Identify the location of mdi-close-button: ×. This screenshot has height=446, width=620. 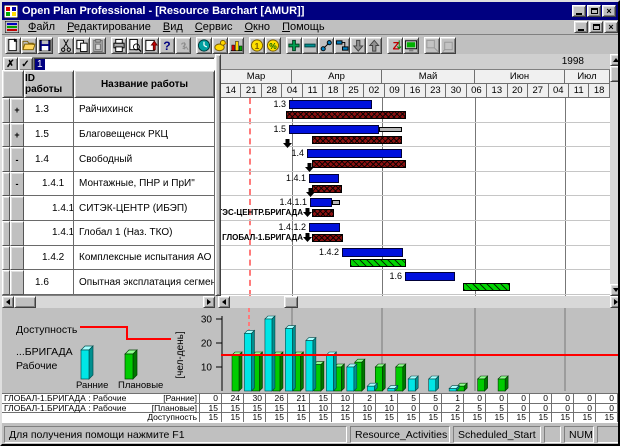
(611, 27).